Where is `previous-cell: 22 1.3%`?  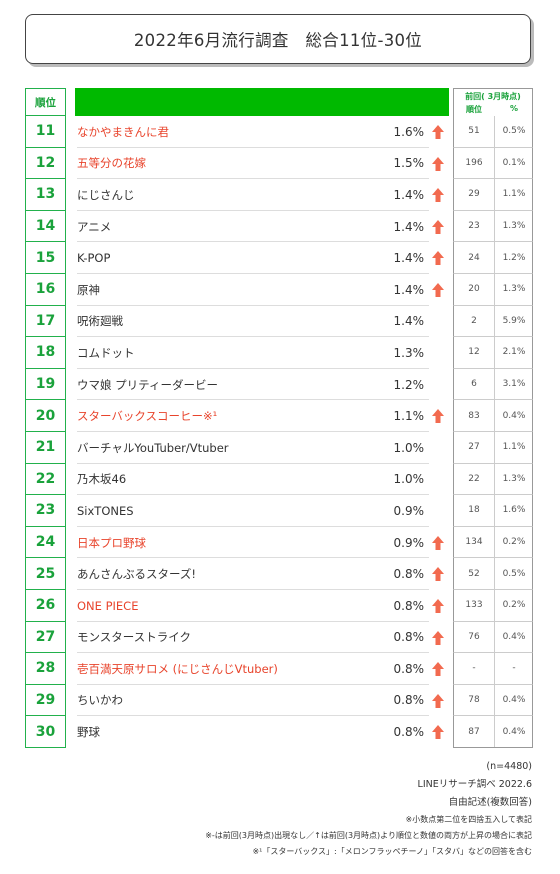 previous-cell: 22 1.3% is located at coordinates (493, 479).